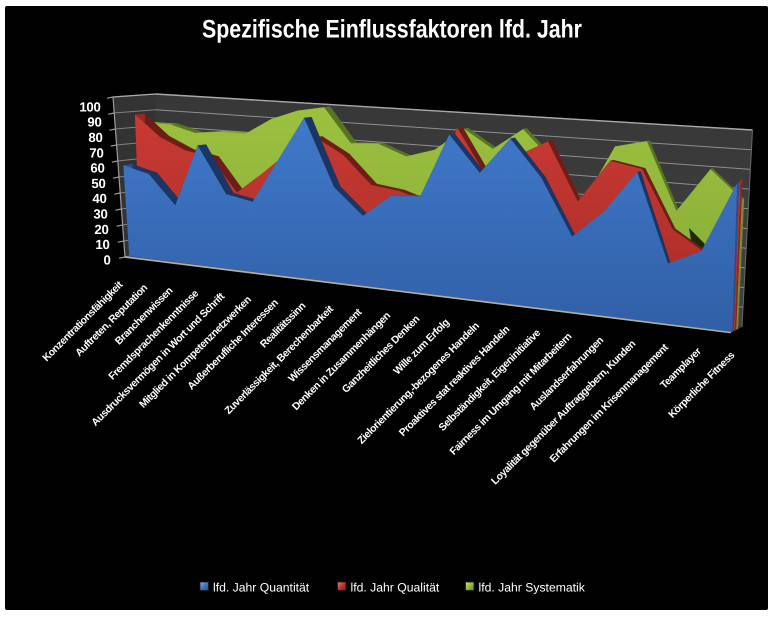 This screenshot has width=774, height=617. Describe the element at coordinates (97, 168) in the screenshot. I see `svg-text: 60` at that location.